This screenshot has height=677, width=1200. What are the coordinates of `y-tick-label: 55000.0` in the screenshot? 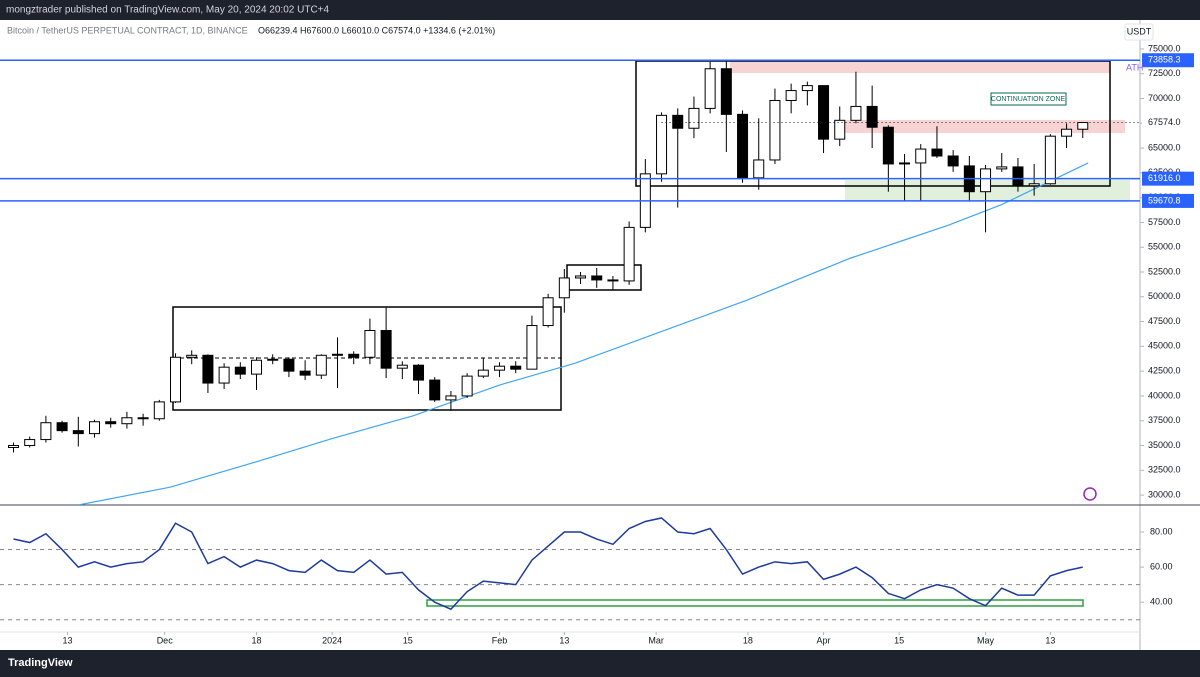 It's located at (1164, 247).